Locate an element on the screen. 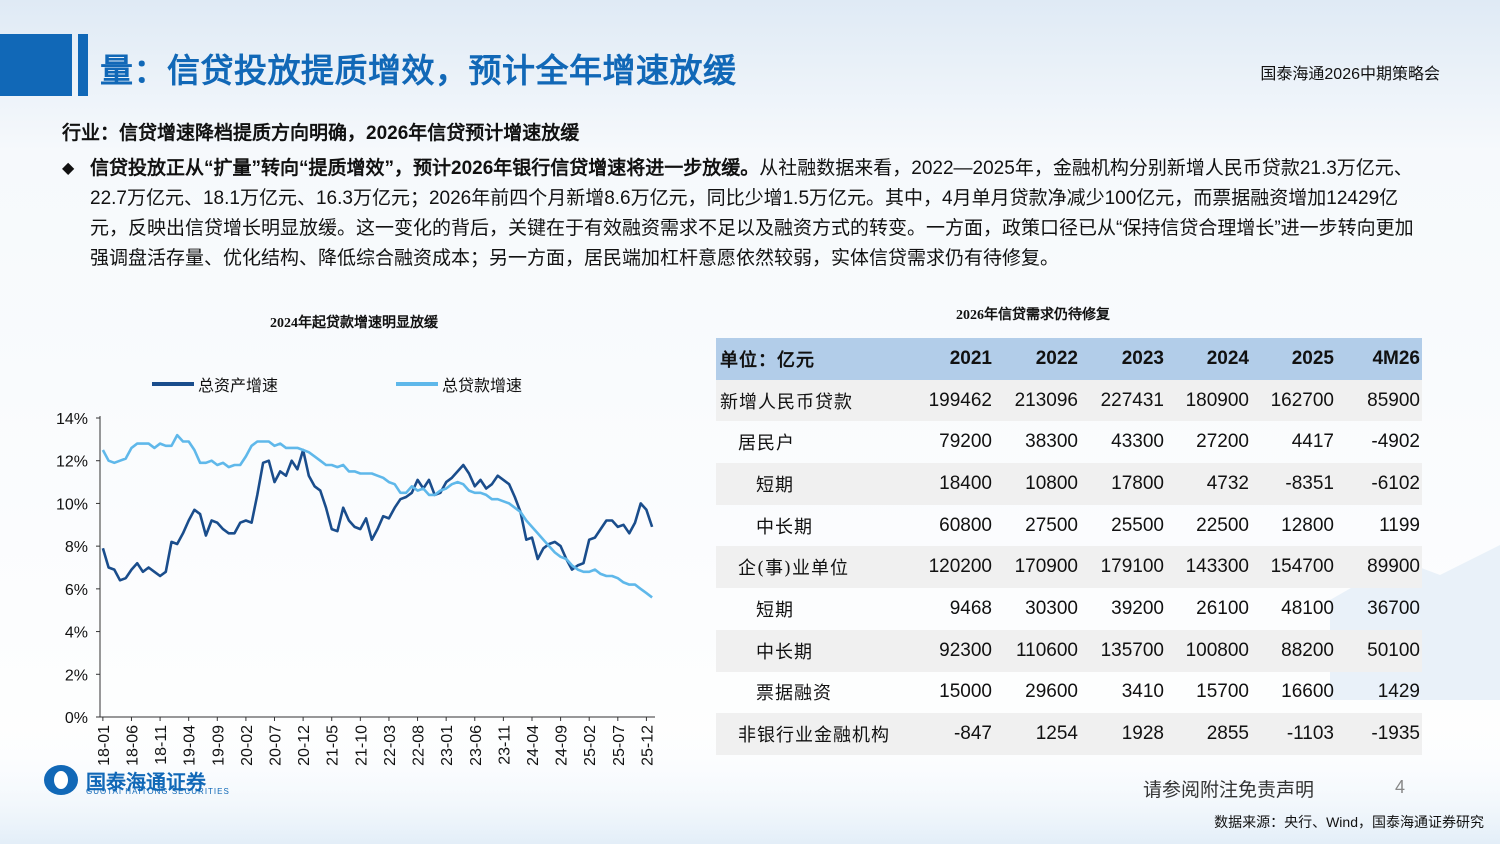 The height and width of the screenshot is (844, 1500). table-cell: 22500 is located at coordinates (1222, 525).